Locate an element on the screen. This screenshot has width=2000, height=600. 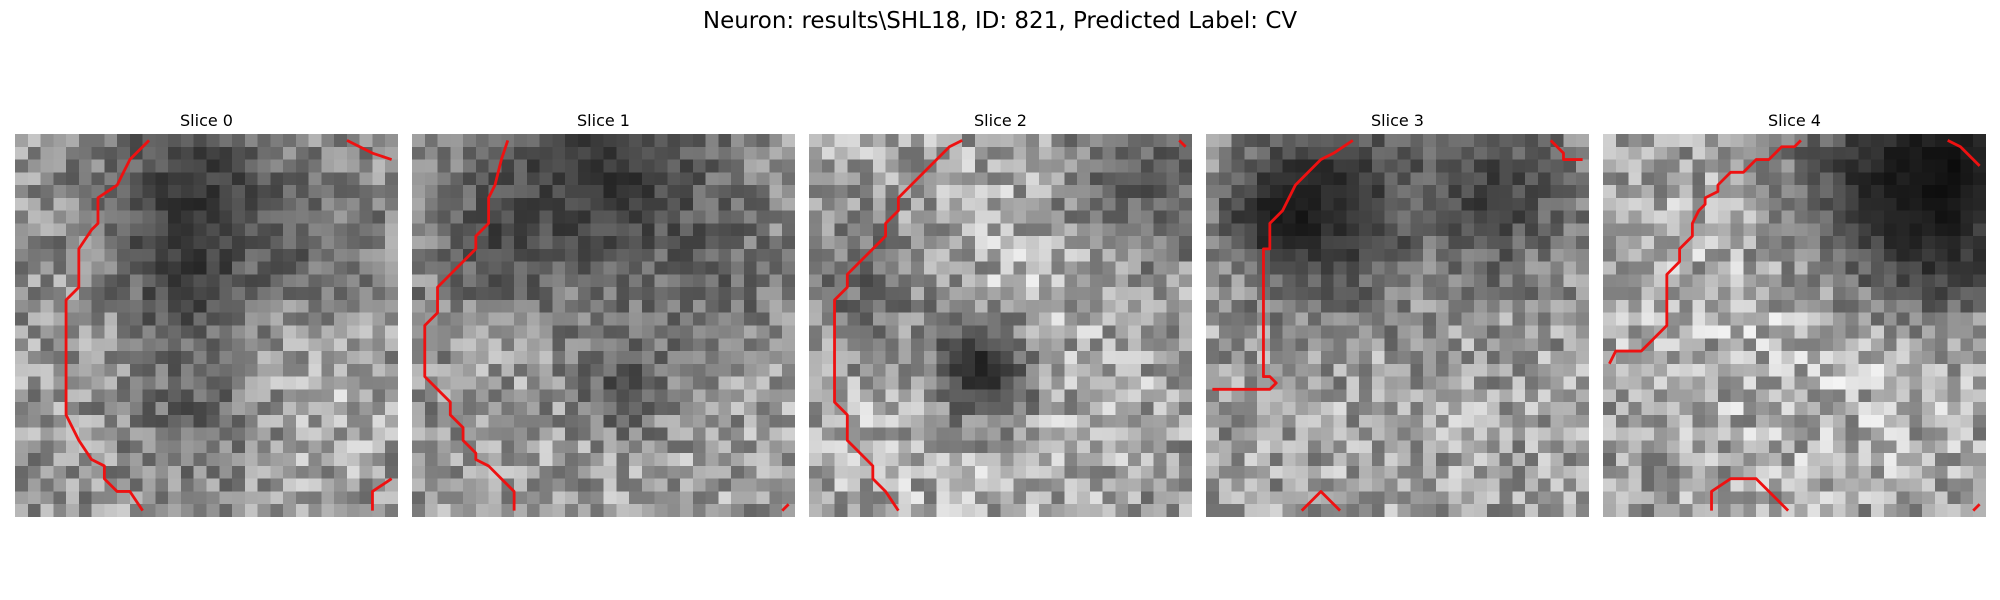
slice-panel: Slice 2 is located at coordinates (1000, 312).